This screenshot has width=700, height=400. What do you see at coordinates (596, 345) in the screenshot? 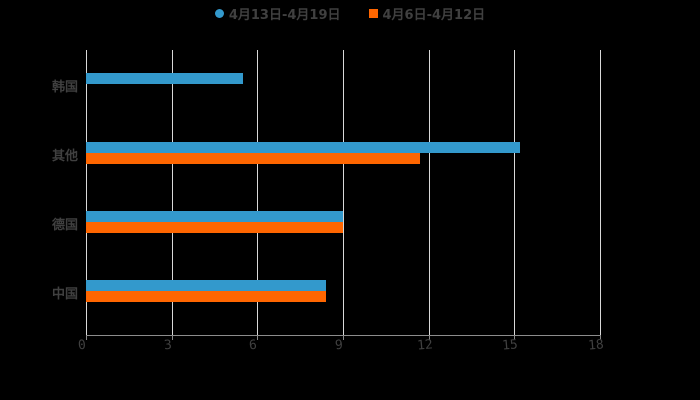
I see `x-tick-label: 18` at bounding box center [596, 345].